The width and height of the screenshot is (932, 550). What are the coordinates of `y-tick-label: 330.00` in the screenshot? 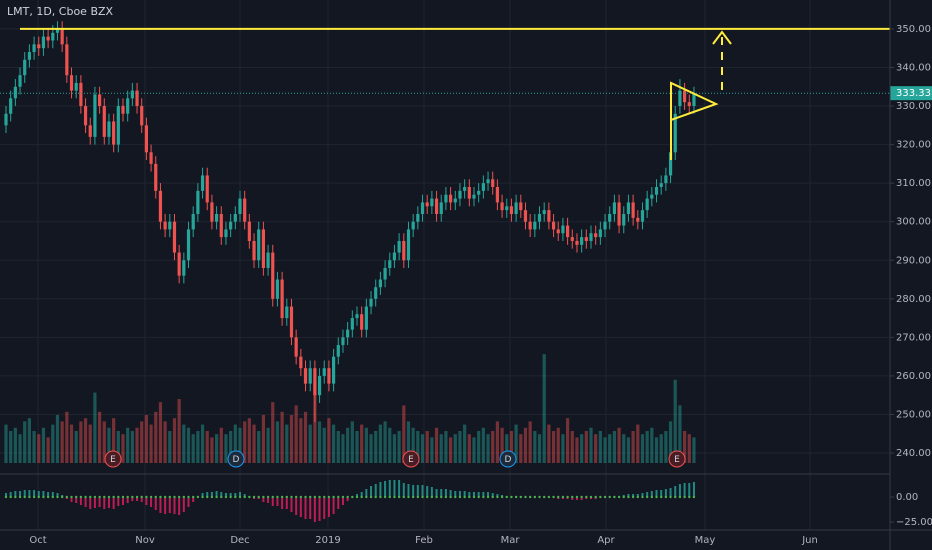 It's located at (913, 106).